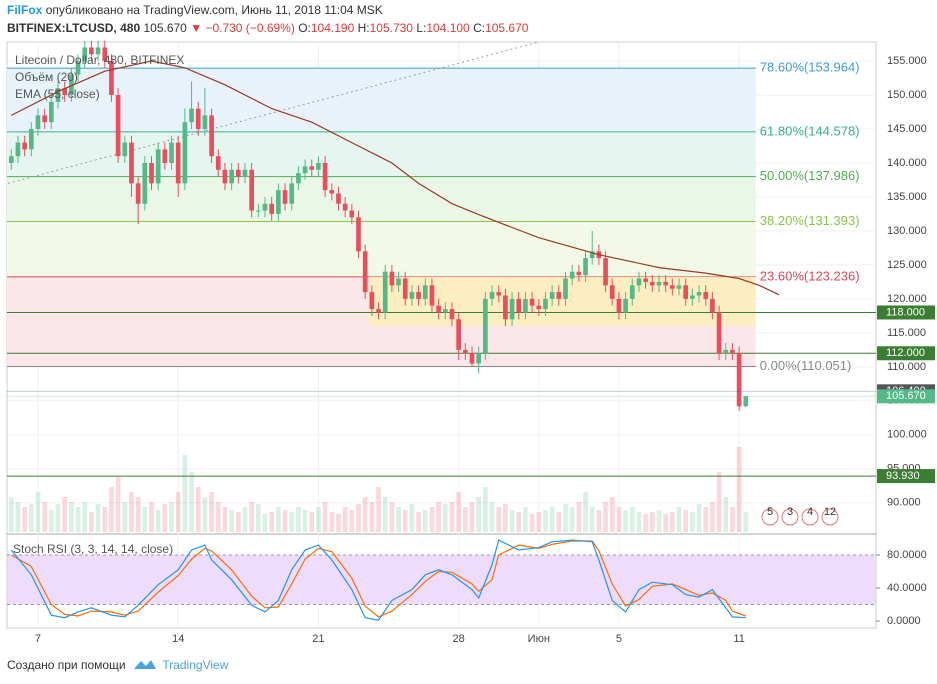  I want to click on ohlc-c: C:105.670, so click(500, 28).